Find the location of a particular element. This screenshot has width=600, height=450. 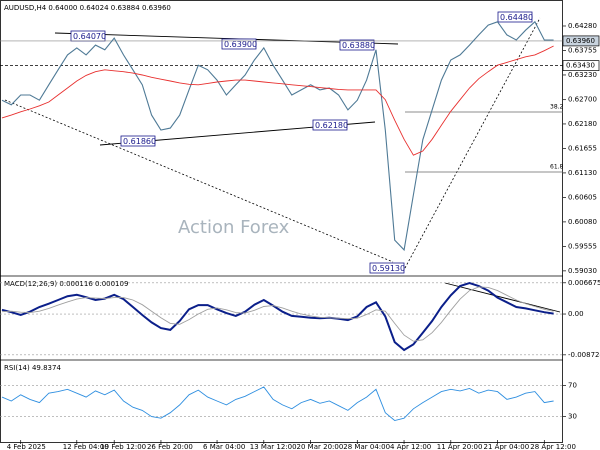

x-tick-label: 28 Apr 12:00 is located at coordinates (553, 446).